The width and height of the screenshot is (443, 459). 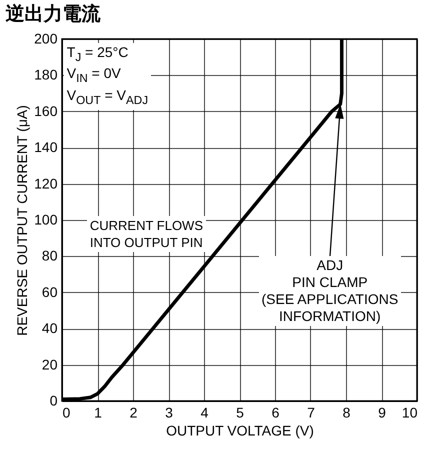 I want to click on x-tick-label: 8, so click(x=346, y=412).